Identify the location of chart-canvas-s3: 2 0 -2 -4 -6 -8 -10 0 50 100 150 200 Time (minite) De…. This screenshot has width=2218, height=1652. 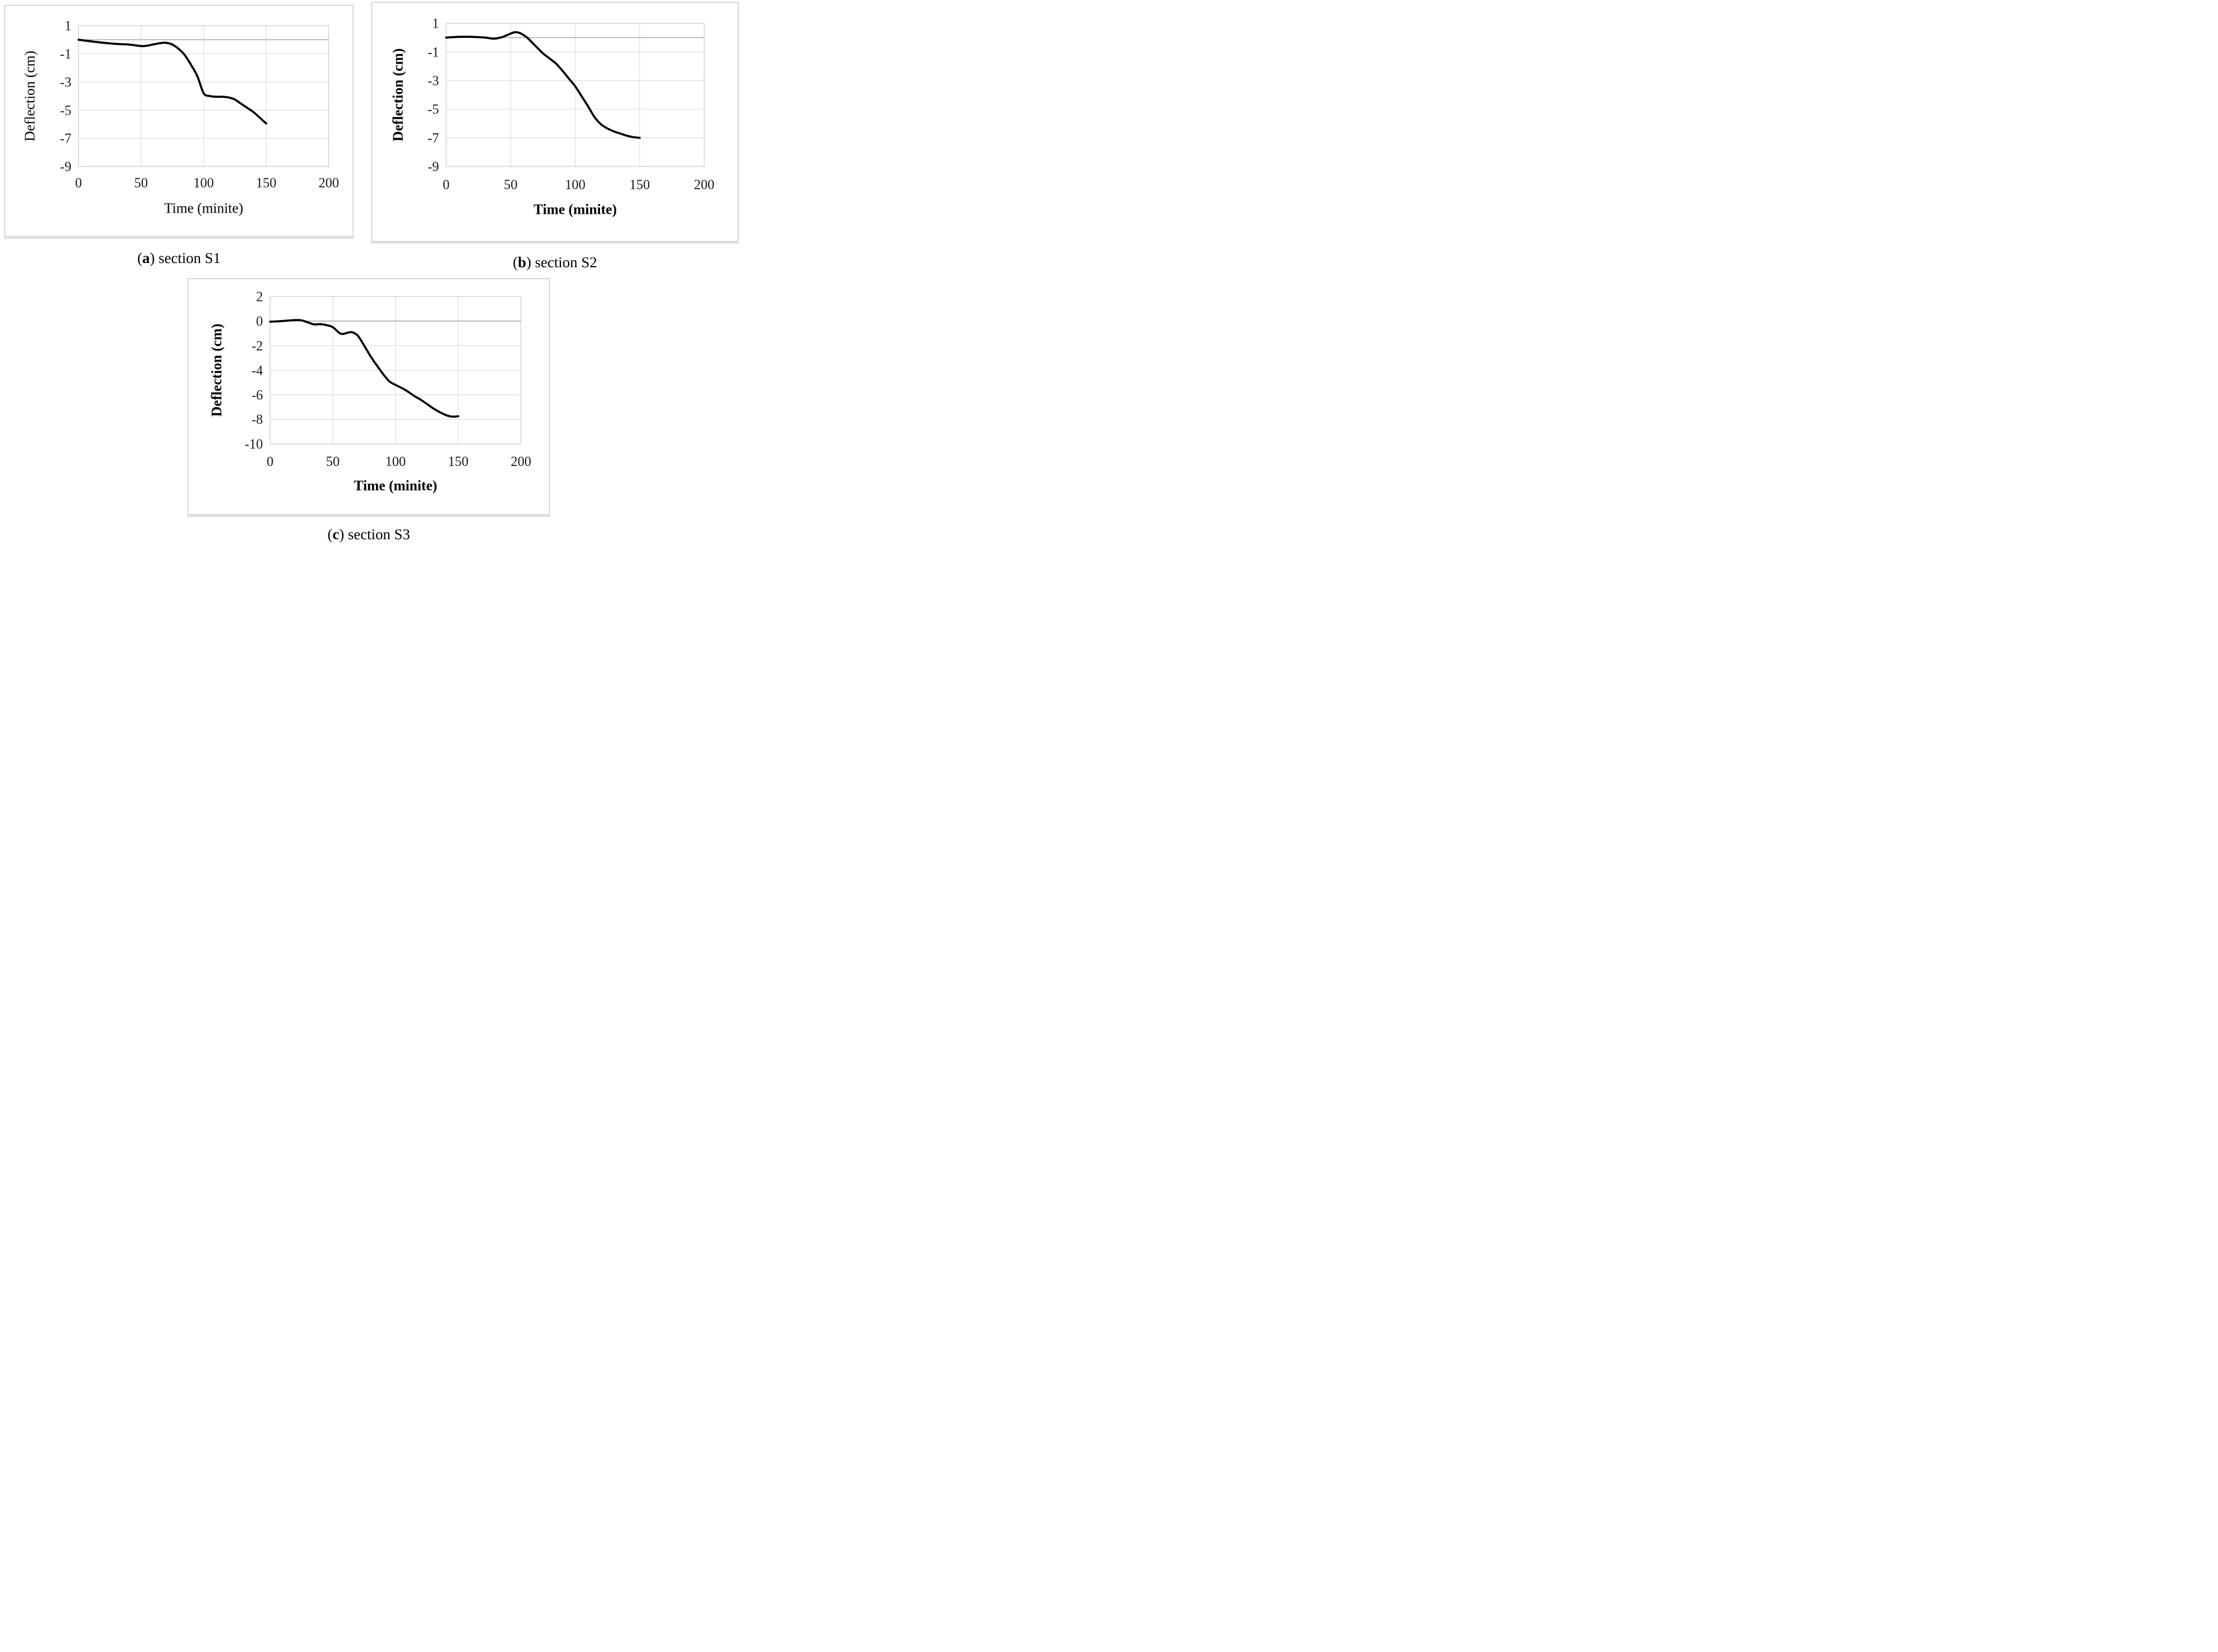
(371, 392).